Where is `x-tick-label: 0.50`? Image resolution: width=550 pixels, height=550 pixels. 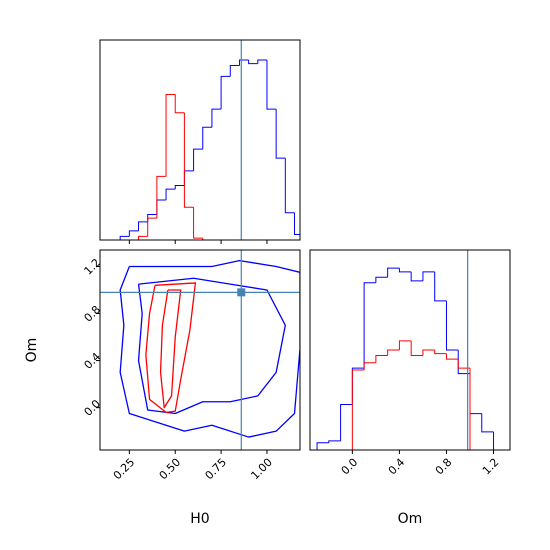 x-tick-label: 0.50 is located at coordinates (170, 469).